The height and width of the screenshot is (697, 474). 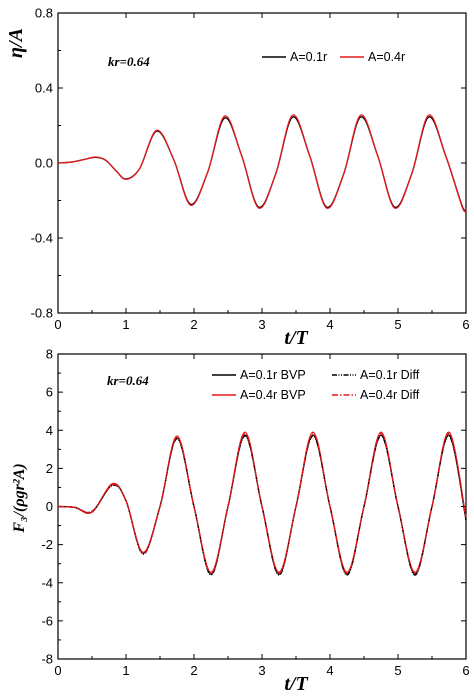 I want to click on y-tick-label: 6, so click(x=49, y=392).